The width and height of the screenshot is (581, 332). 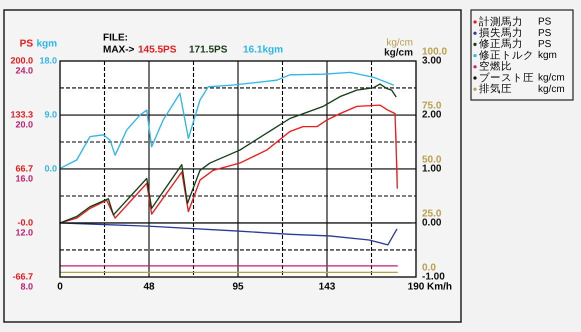 What do you see at coordinates (263, 50) in the screenshot?
I see `text: 16.1kgm` at bounding box center [263, 50].